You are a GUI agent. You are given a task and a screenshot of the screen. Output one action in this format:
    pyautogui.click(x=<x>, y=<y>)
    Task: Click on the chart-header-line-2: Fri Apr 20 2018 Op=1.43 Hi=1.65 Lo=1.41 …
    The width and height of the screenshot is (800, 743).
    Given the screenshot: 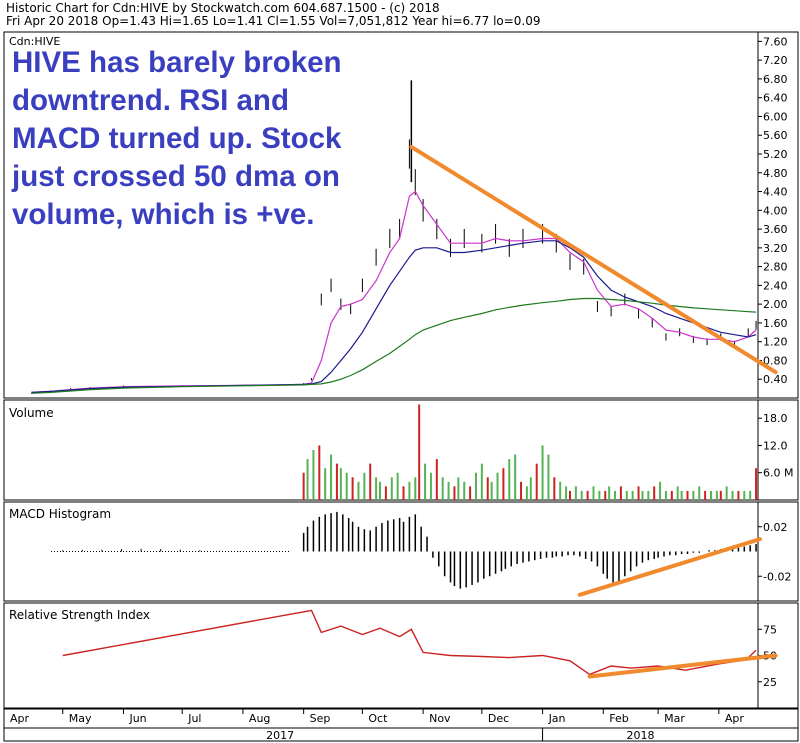 What is the action you would take?
    pyautogui.click(x=273, y=21)
    